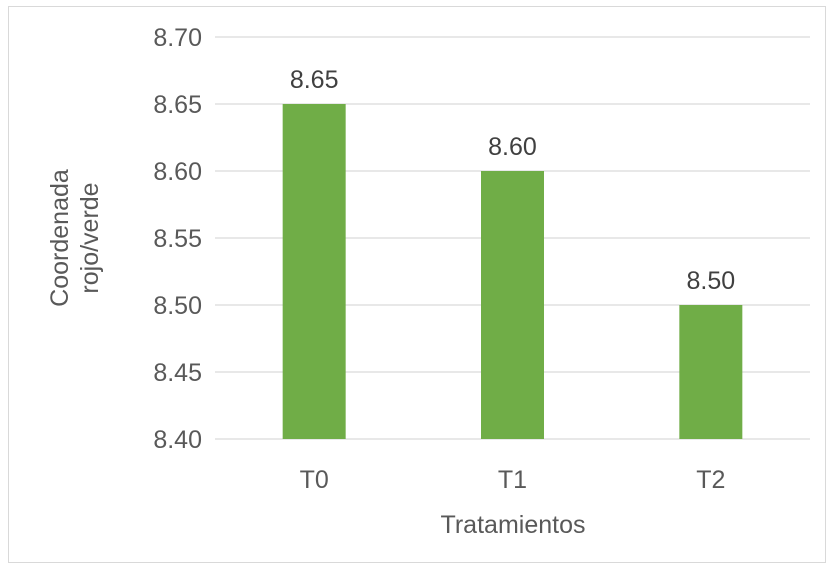 The image size is (829, 566). Describe the element at coordinates (75, 238) in the screenshot. I see `y-axis-title: Coordenada rojo/verde` at that location.